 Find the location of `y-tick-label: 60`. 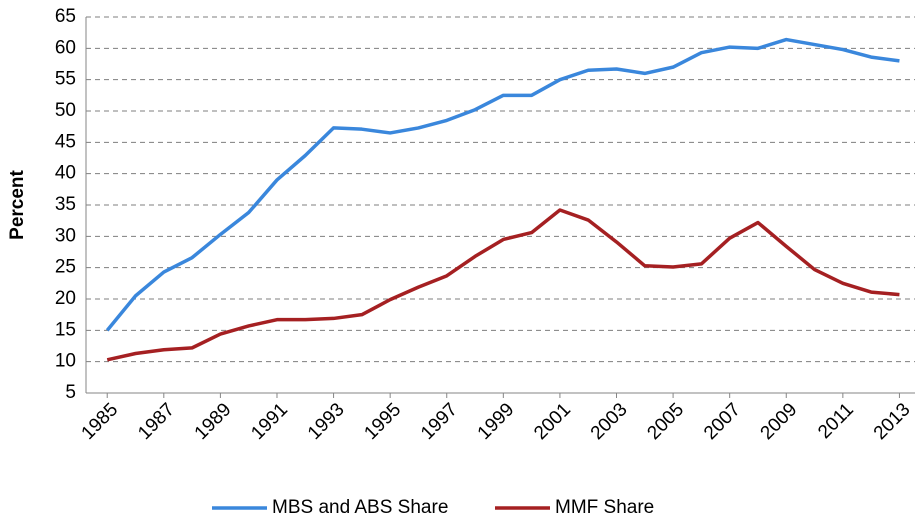

y-tick-label: 60 is located at coordinates (65, 47).